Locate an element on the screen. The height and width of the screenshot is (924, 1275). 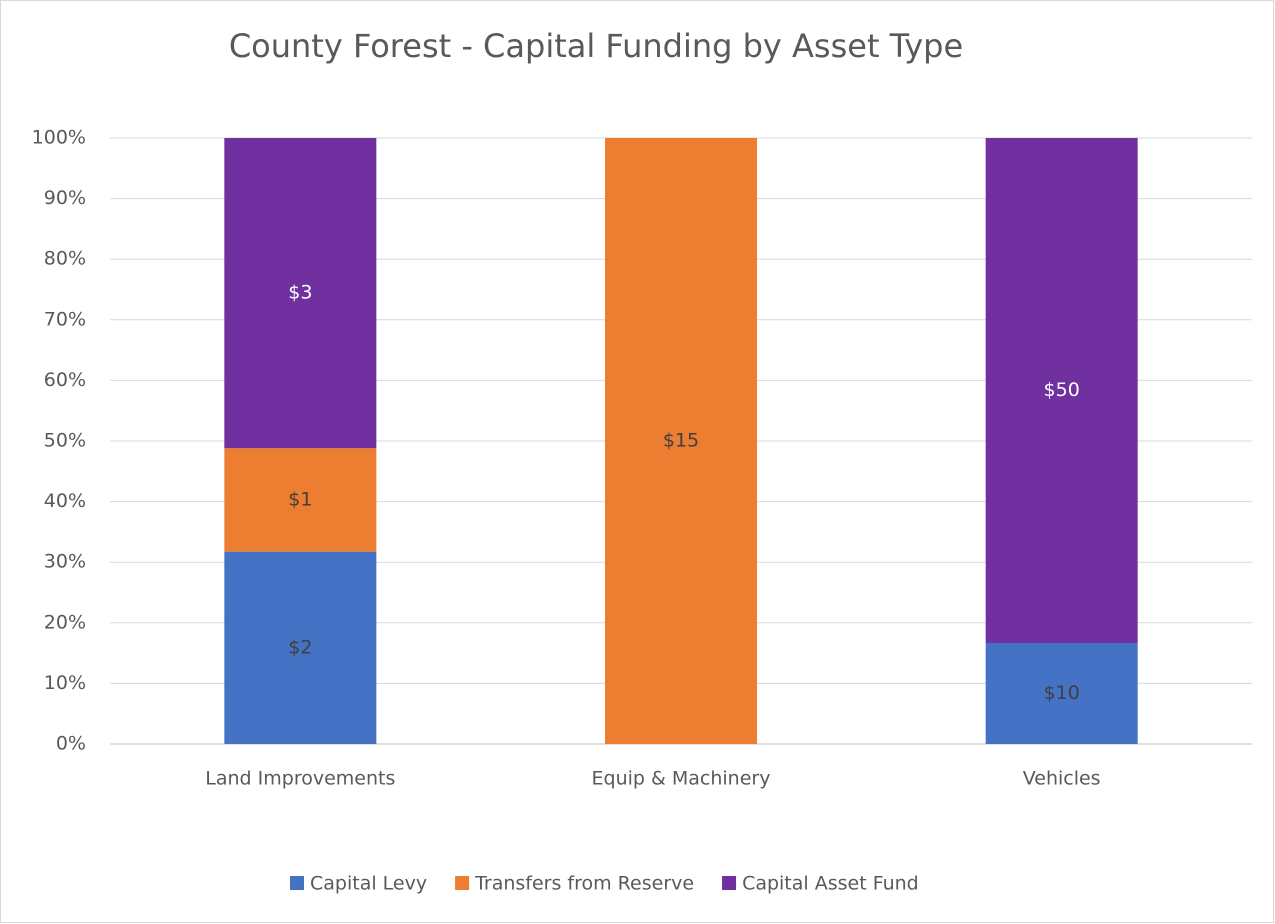
y-tick-label: 70% is located at coordinates (65, 319).